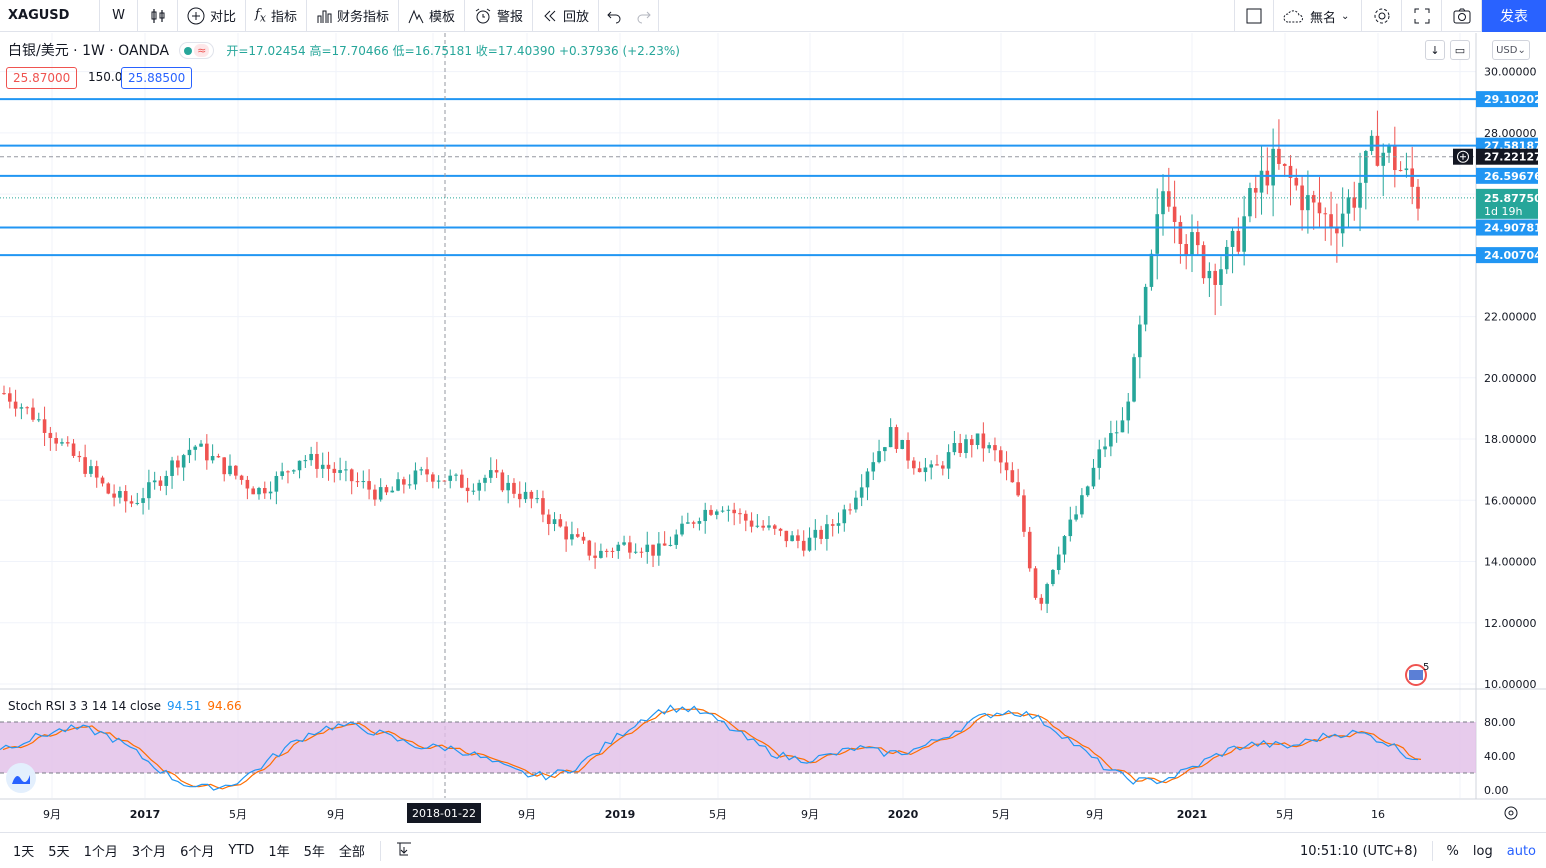 This screenshot has width=1546, height=868. Describe the element at coordinates (279, 852) in the screenshot. I see `range-1y: 1年` at that location.